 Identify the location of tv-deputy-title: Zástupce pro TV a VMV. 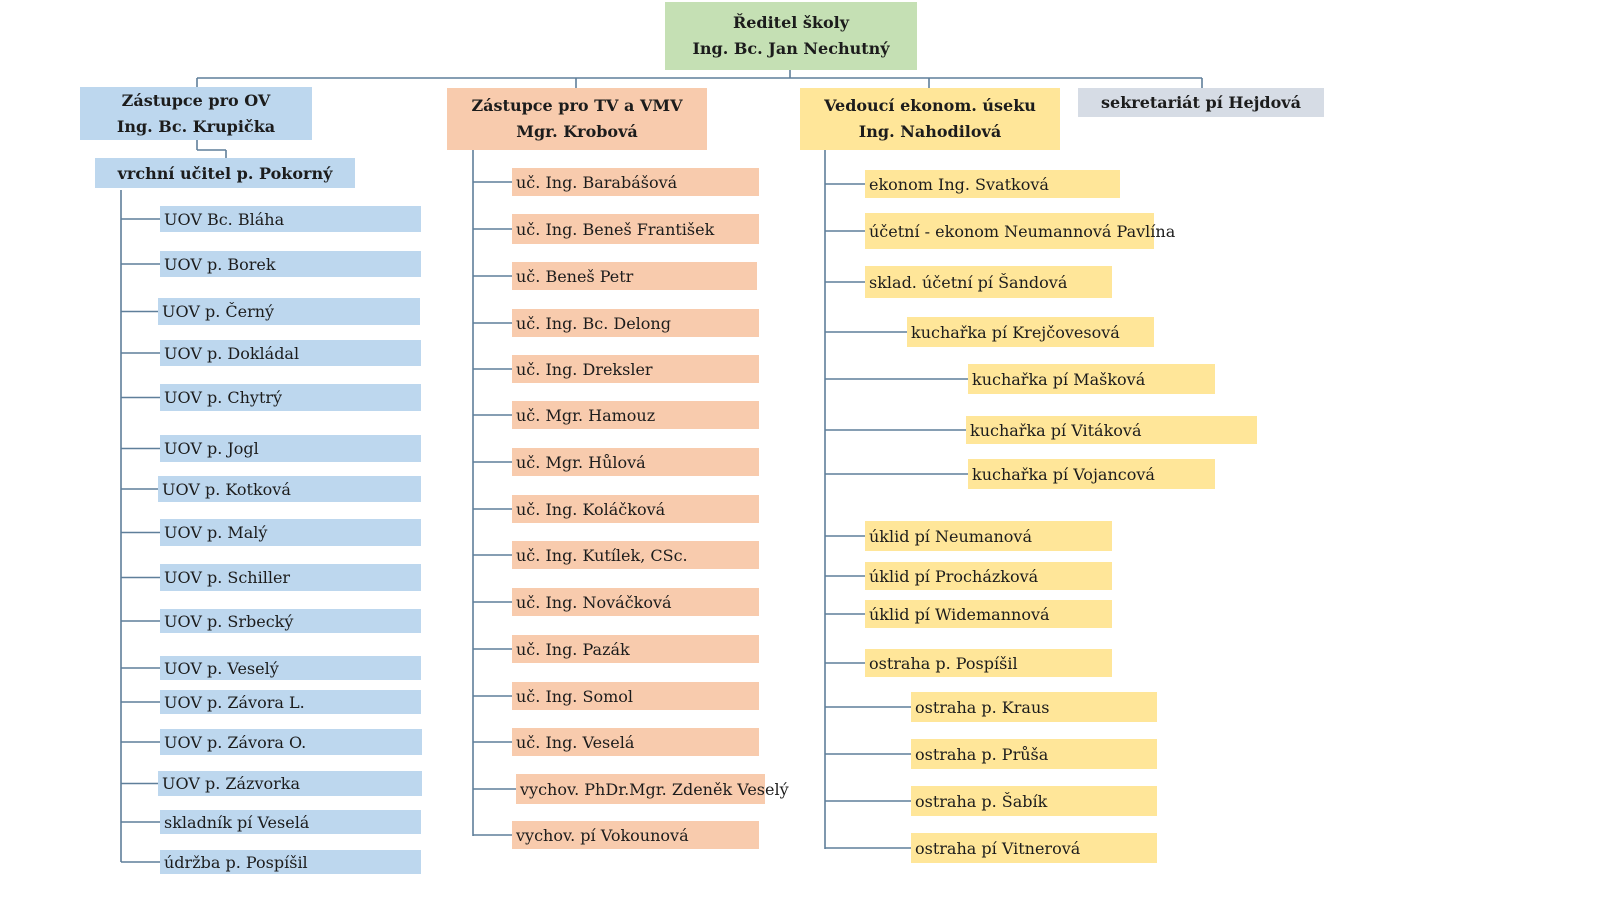
(577, 105).